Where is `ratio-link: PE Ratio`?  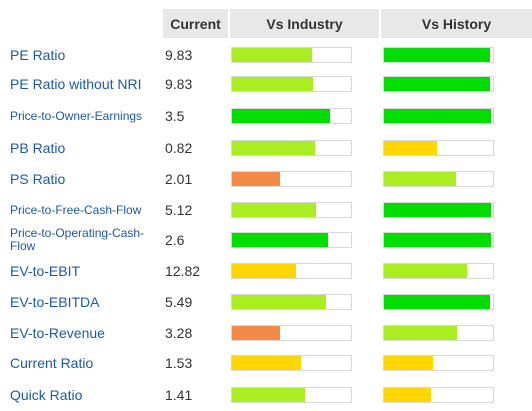 ratio-link: PE Ratio is located at coordinates (38, 54).